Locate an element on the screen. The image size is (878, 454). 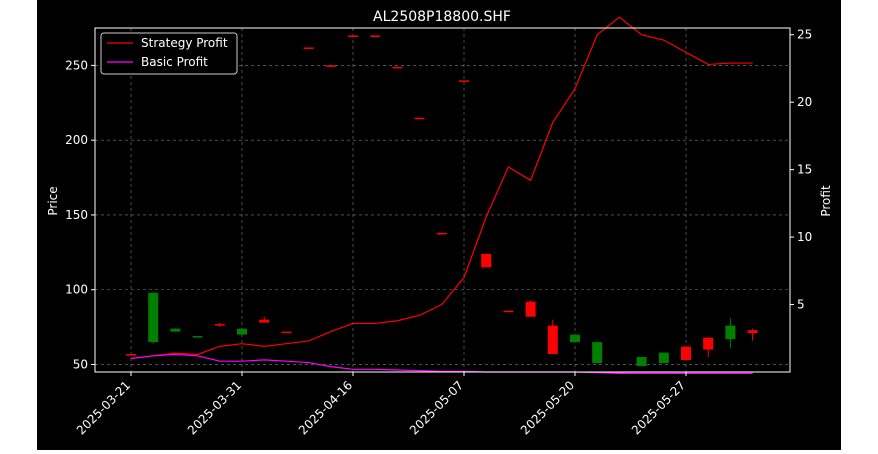
legend-box is located at coordinates (169, 53).